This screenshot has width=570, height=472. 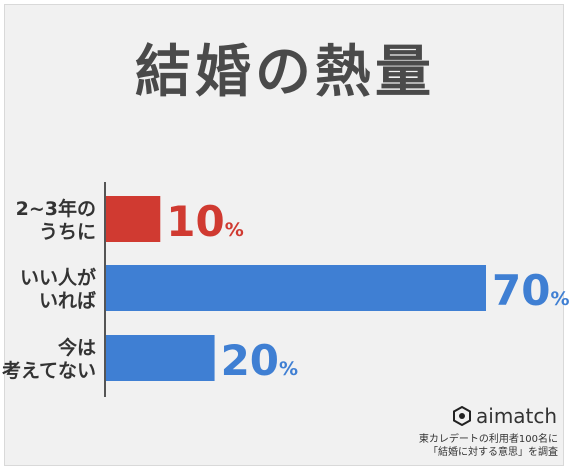 What do you see at coordinates (493, 452) in the screenshot?
I see `source-note-line-2: 「結婚に対する意思」を調査` at bounding box center [493, 452].